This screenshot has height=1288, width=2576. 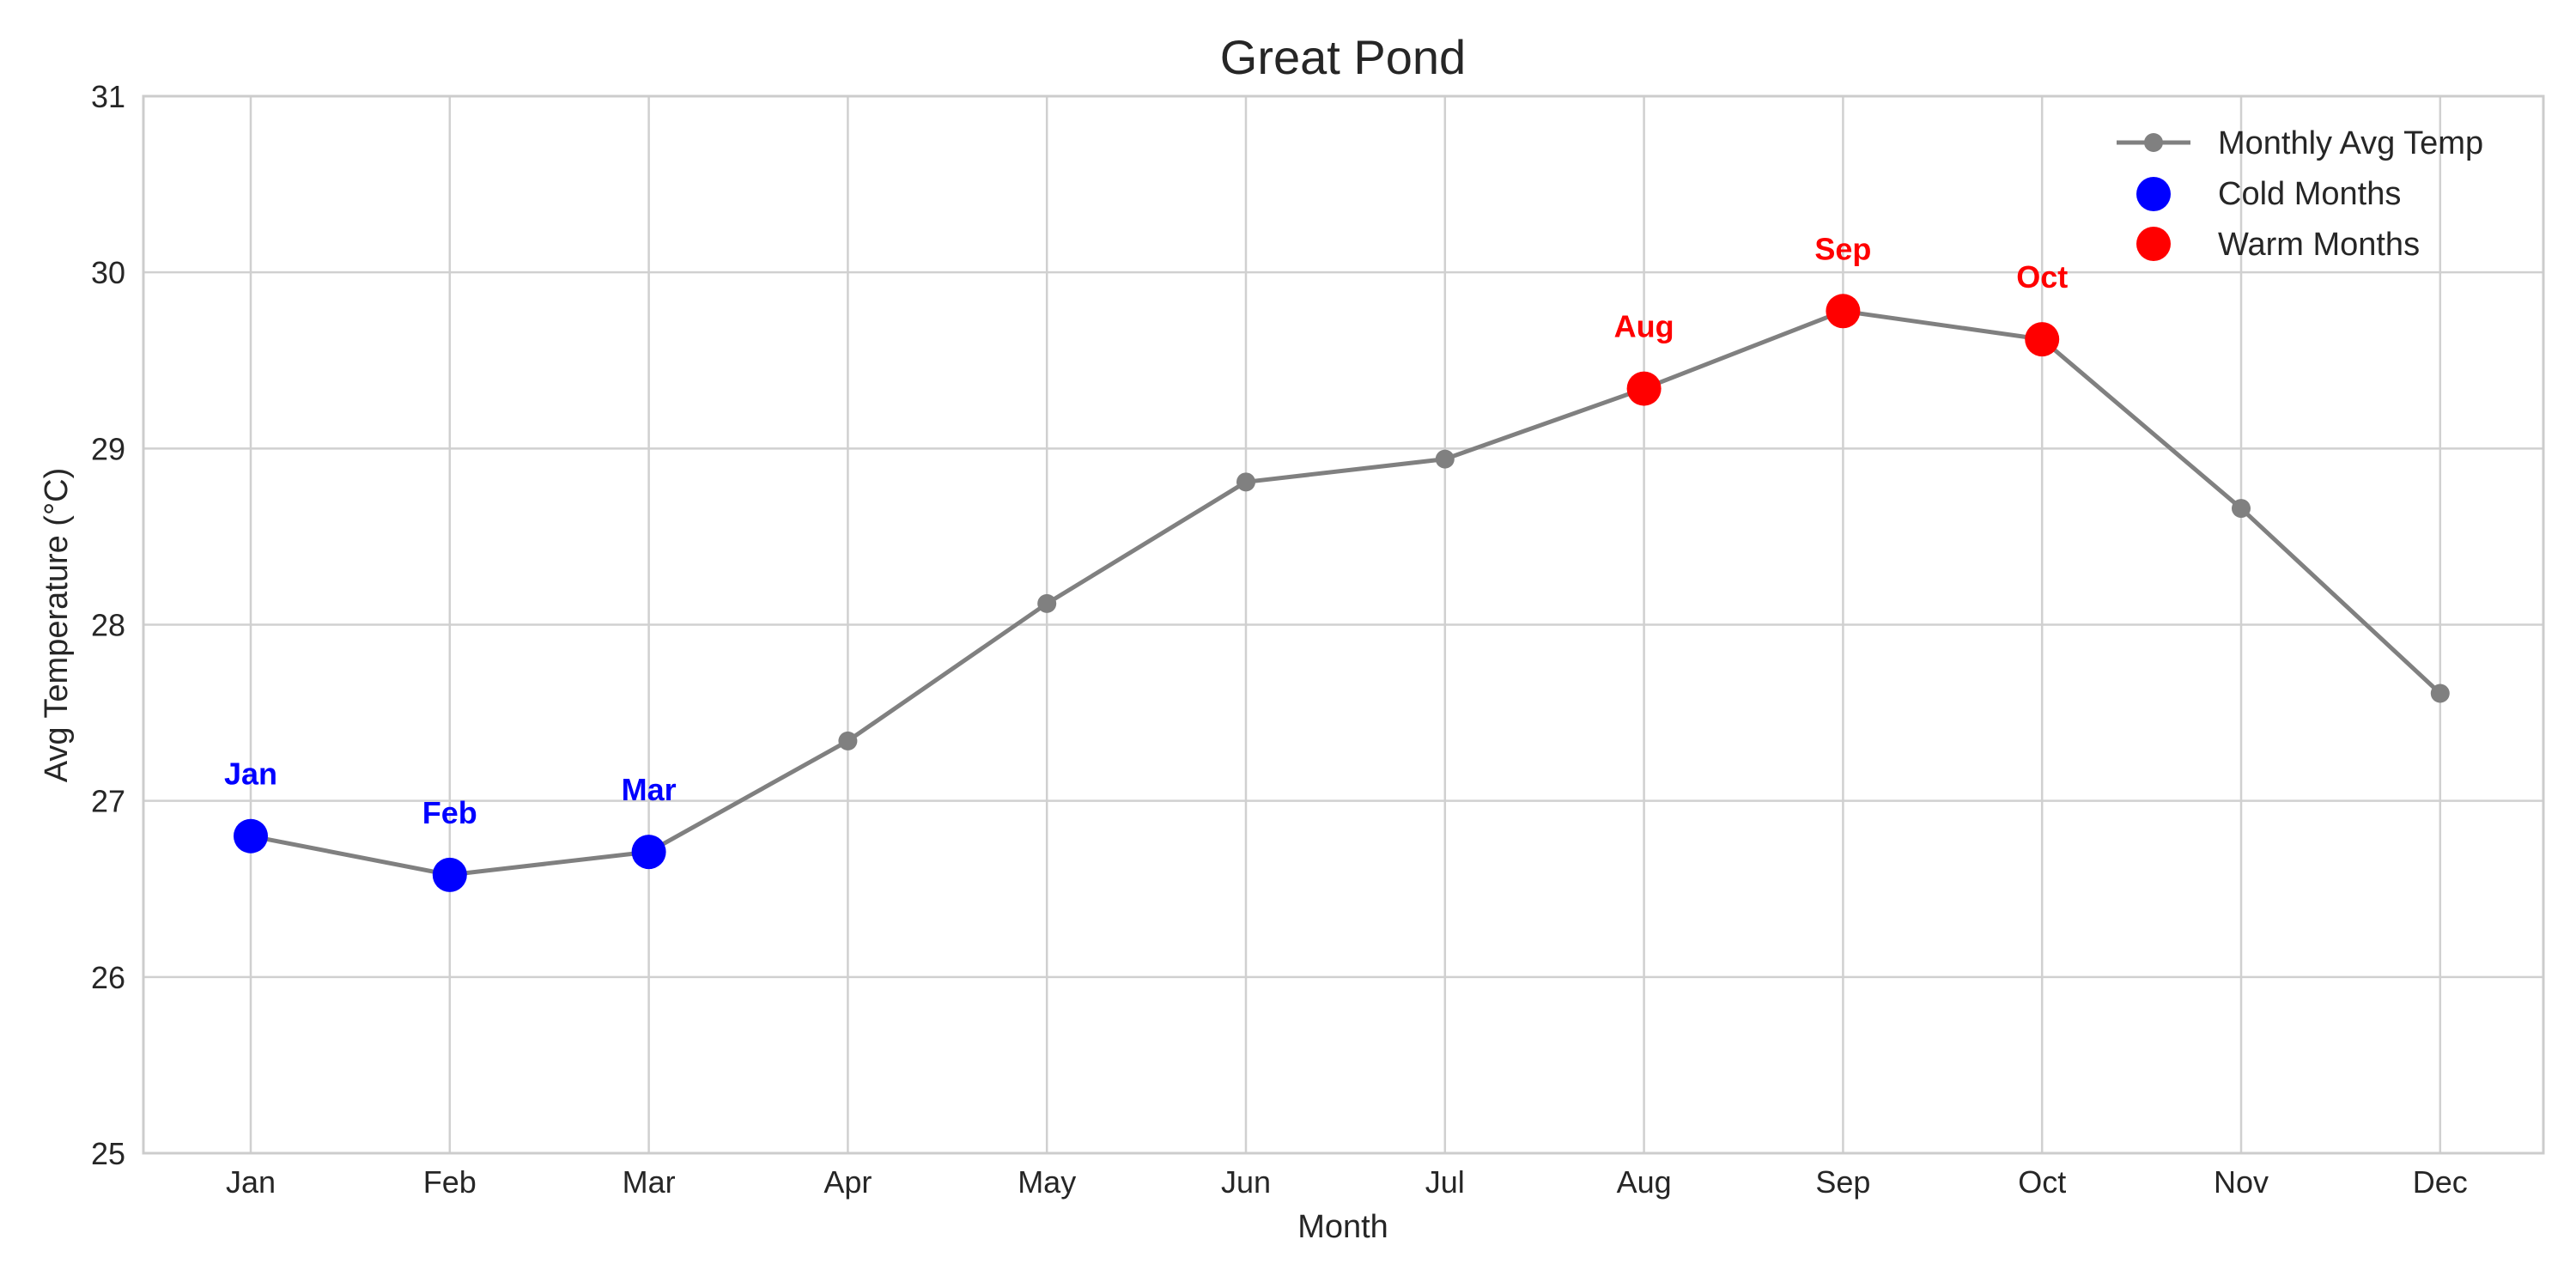 What do you see at coordinates (1843, 312) in the screenshot?
I see `highlight-point-sep` at bounding box center [1843, 312].